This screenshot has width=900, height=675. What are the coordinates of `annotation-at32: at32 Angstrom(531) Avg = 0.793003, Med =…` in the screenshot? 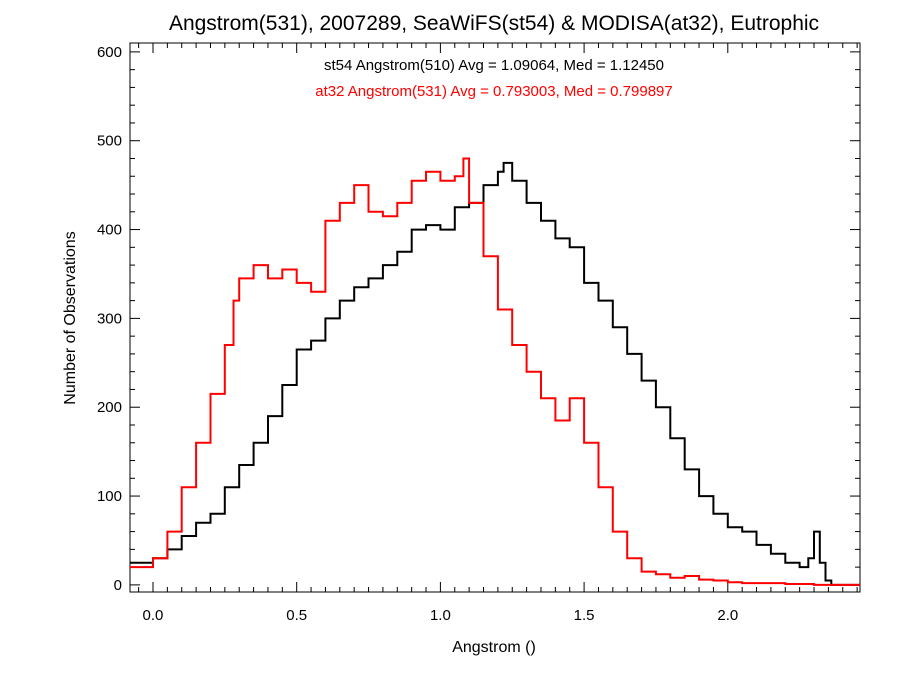 It's located at (494, 91).